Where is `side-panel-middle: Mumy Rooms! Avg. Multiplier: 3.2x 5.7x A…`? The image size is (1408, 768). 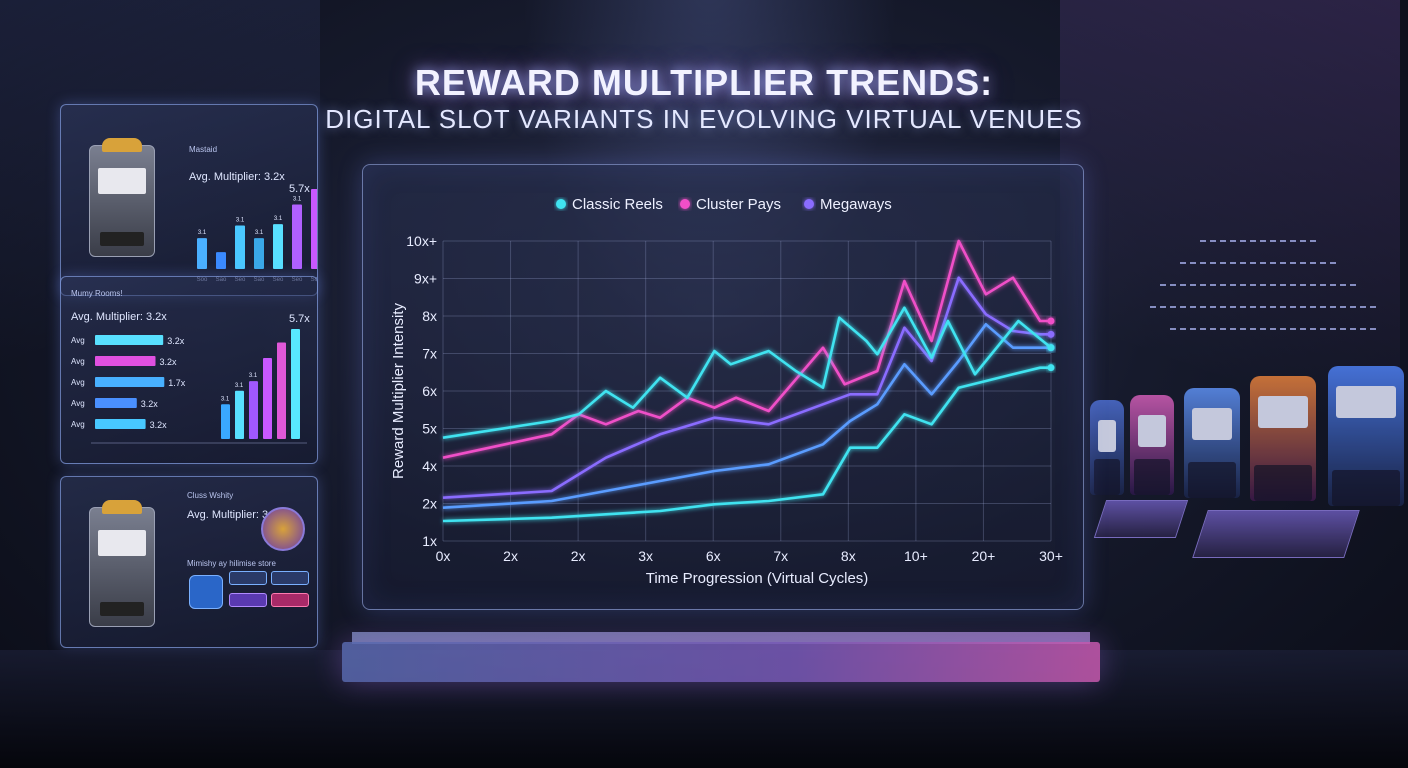 side-panel-middle: Mumy Rooms! Avg. Multiplier: 3.2x 5.7x A… is located at coordinates (189, 370).